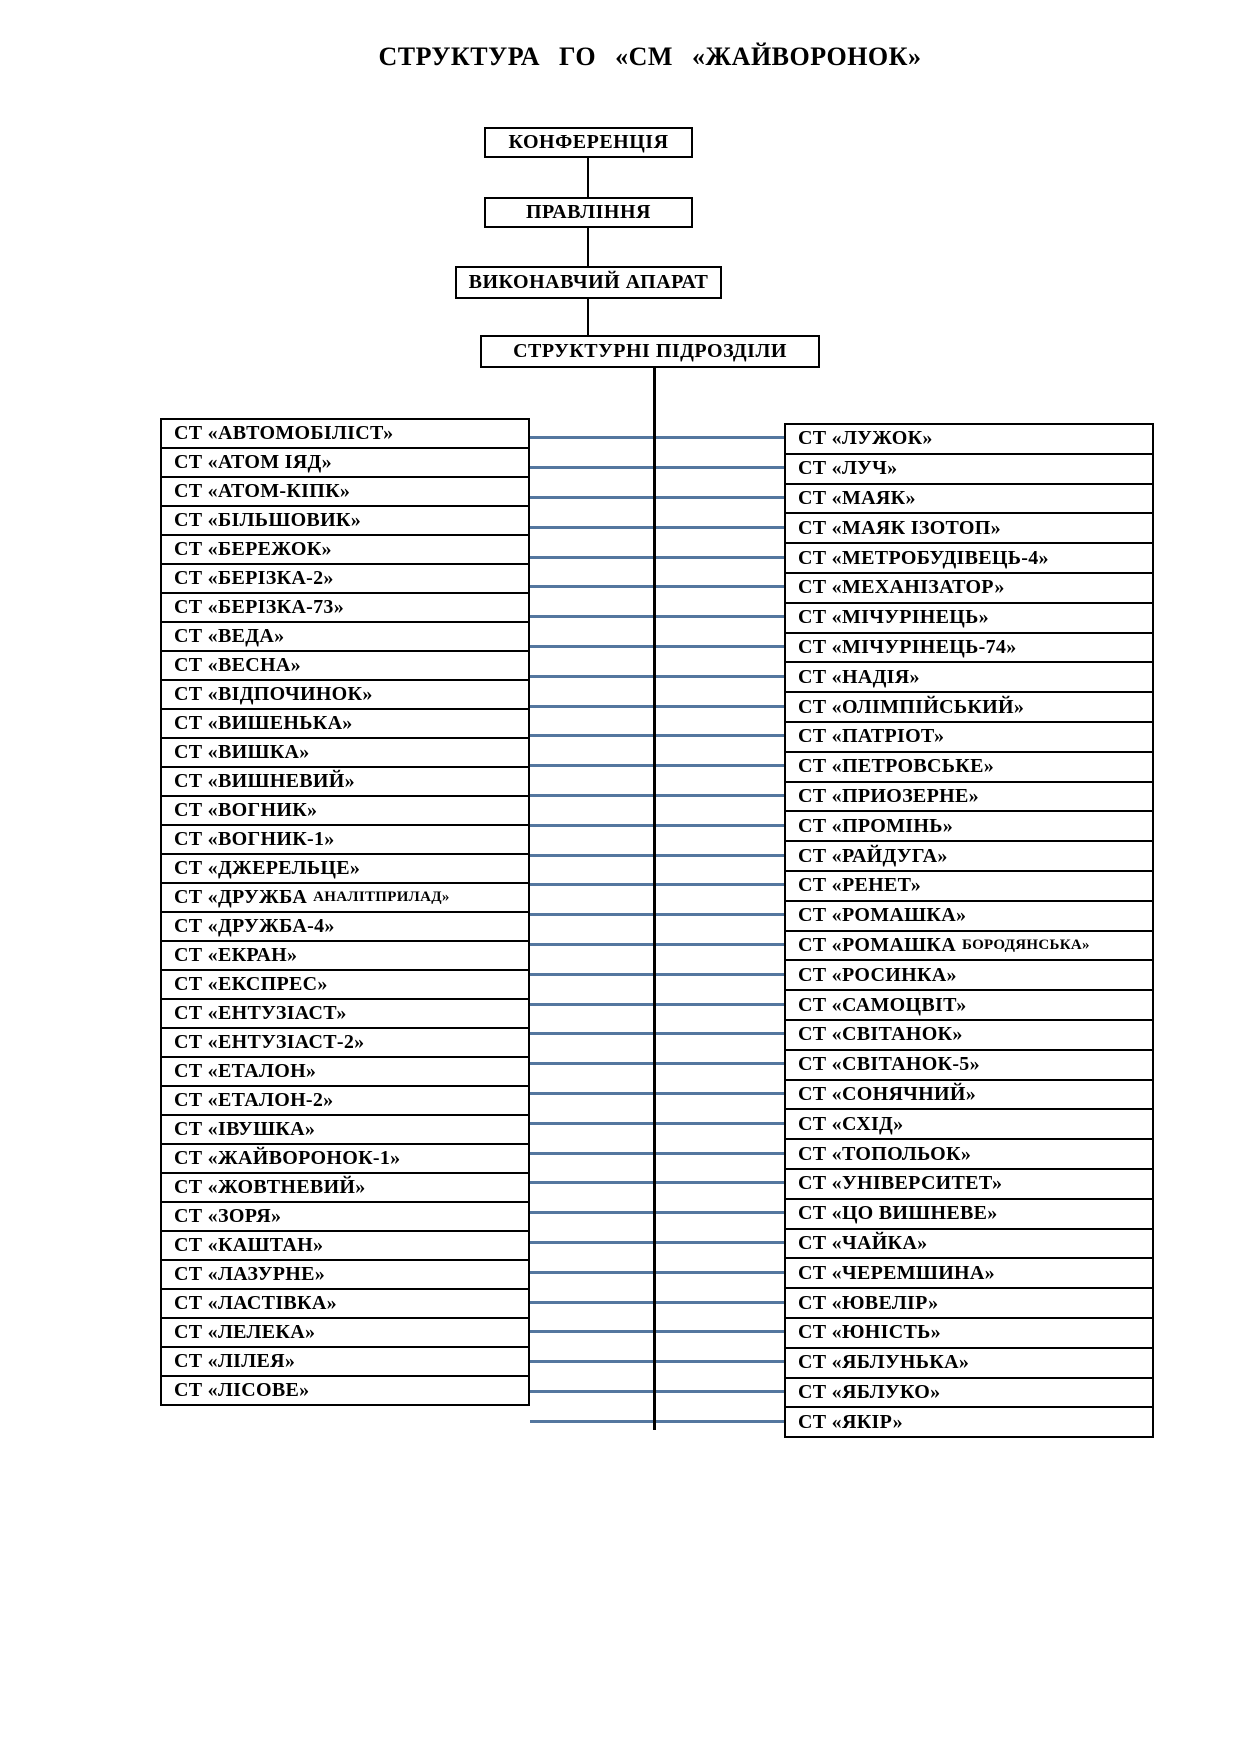 The height and width of the screenshot is (1755, 1241). Describe the element at coordinates (969, 587) in the screenshot. I see `list-item: СТ «МЕХАНІЗАТОР»` at that location.